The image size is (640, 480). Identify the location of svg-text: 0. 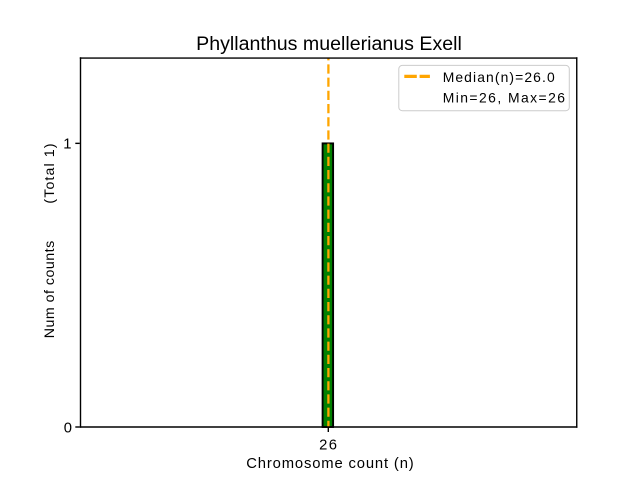
(68, 428).